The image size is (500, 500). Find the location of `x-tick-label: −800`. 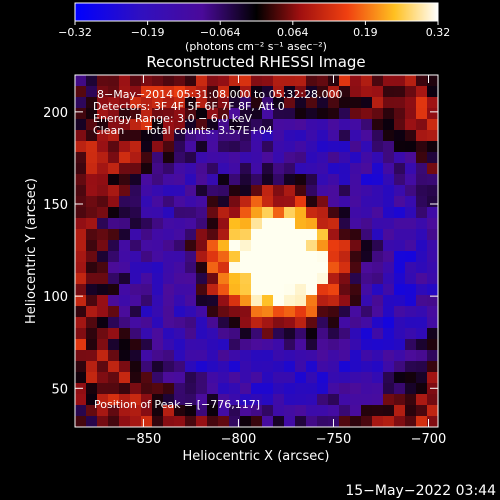

x-tick-label: −800 is located at coordinates (239, 439).